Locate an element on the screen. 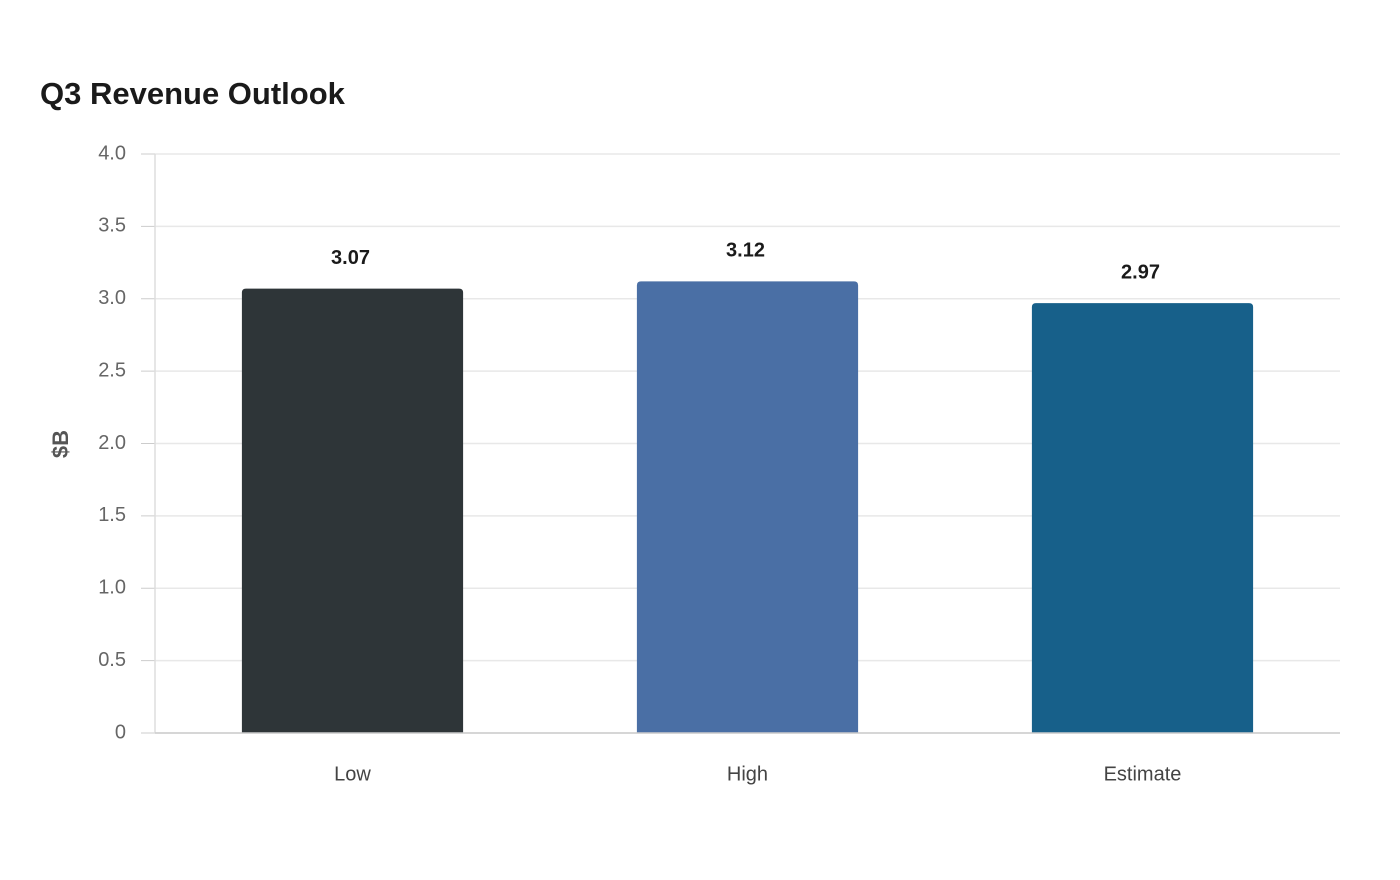 Image resolution: width=1400 pixels, height=880 pixels. y-tick-label: 0.5 is located at coordinates (112, 660).